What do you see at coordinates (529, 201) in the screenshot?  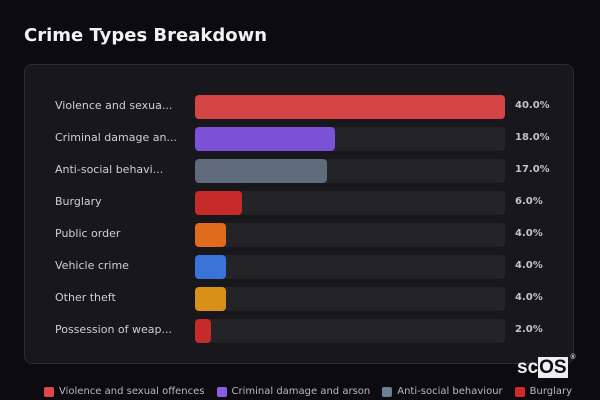 I see `bar-value: 6.0%` at bounding box center [529, 201].